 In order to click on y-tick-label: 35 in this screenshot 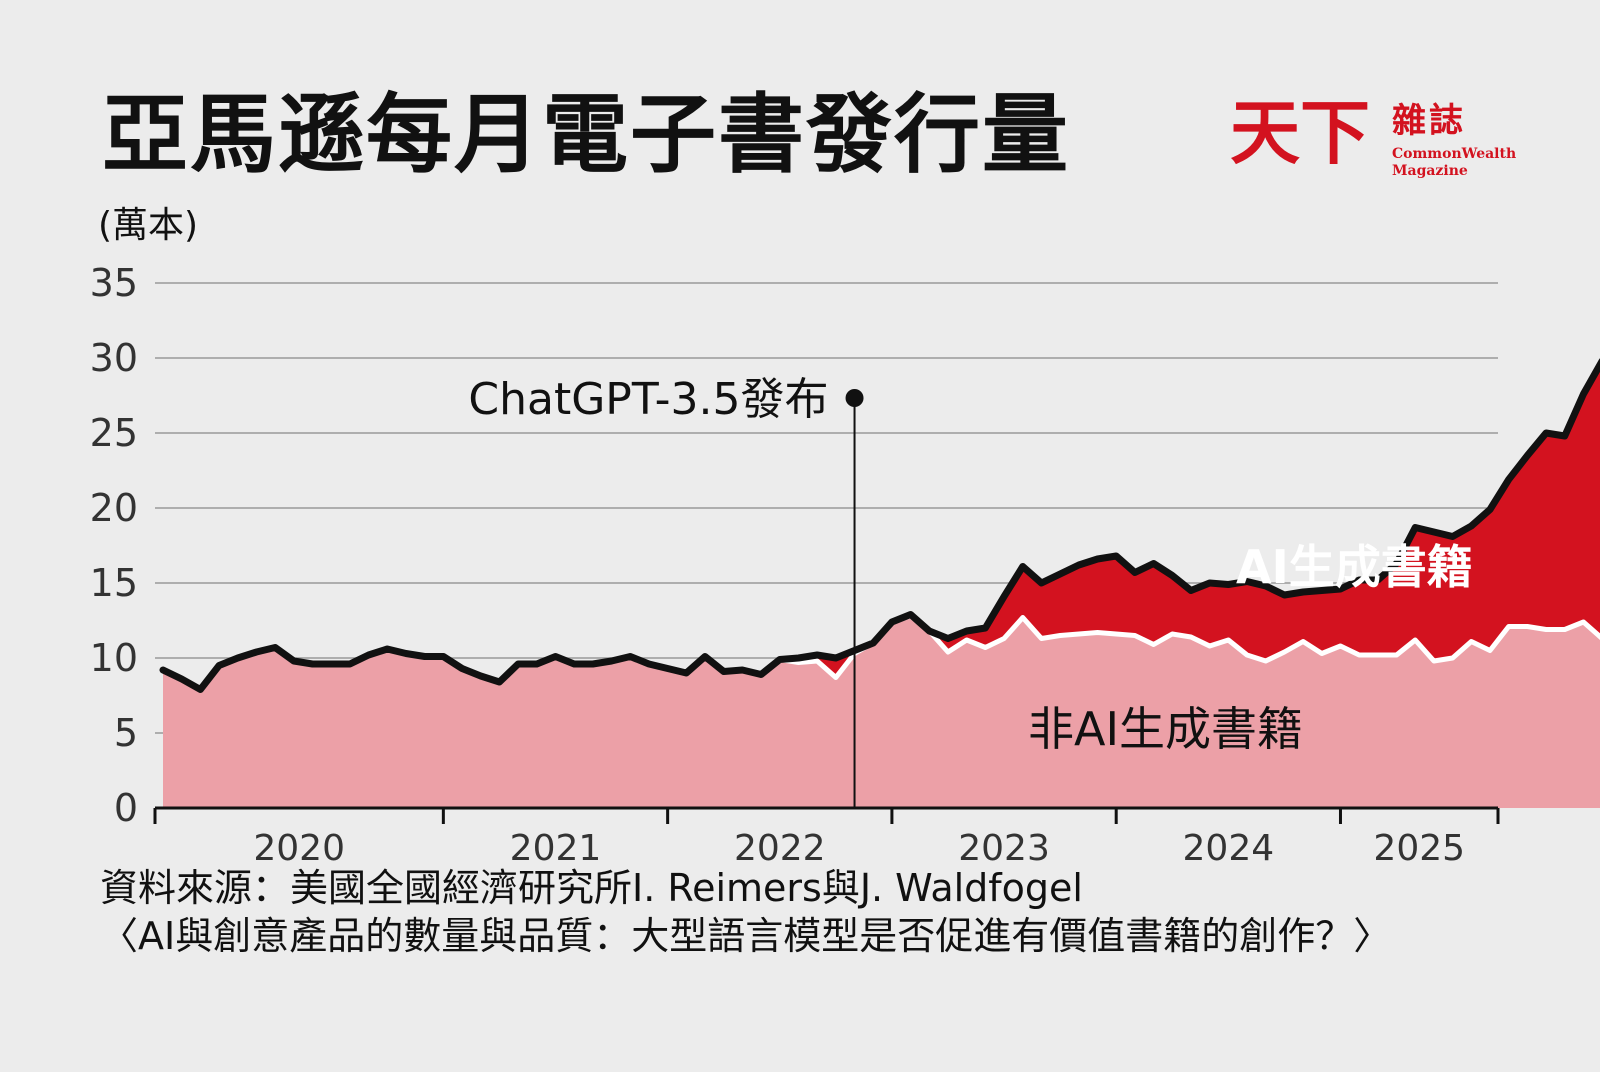, I will do `click(114, 283)`.